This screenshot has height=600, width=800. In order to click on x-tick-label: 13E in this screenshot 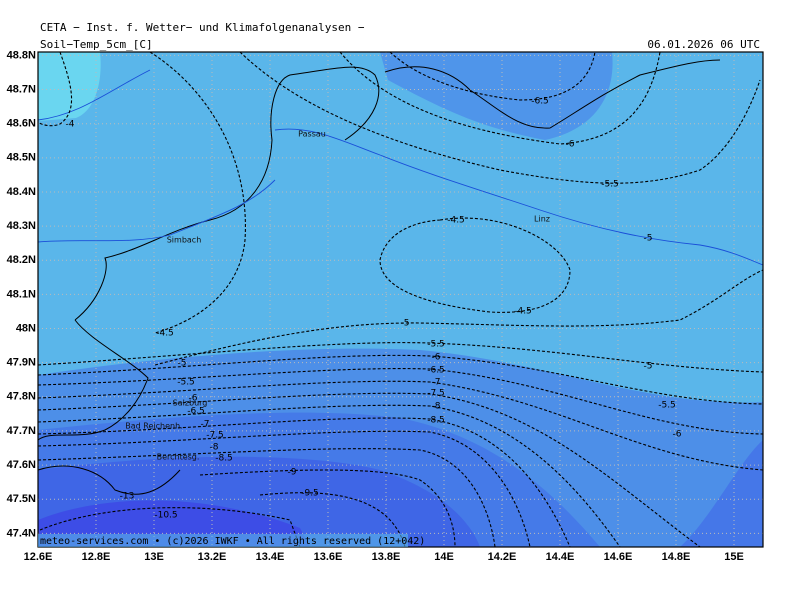, I will do `click(154, 557)`.